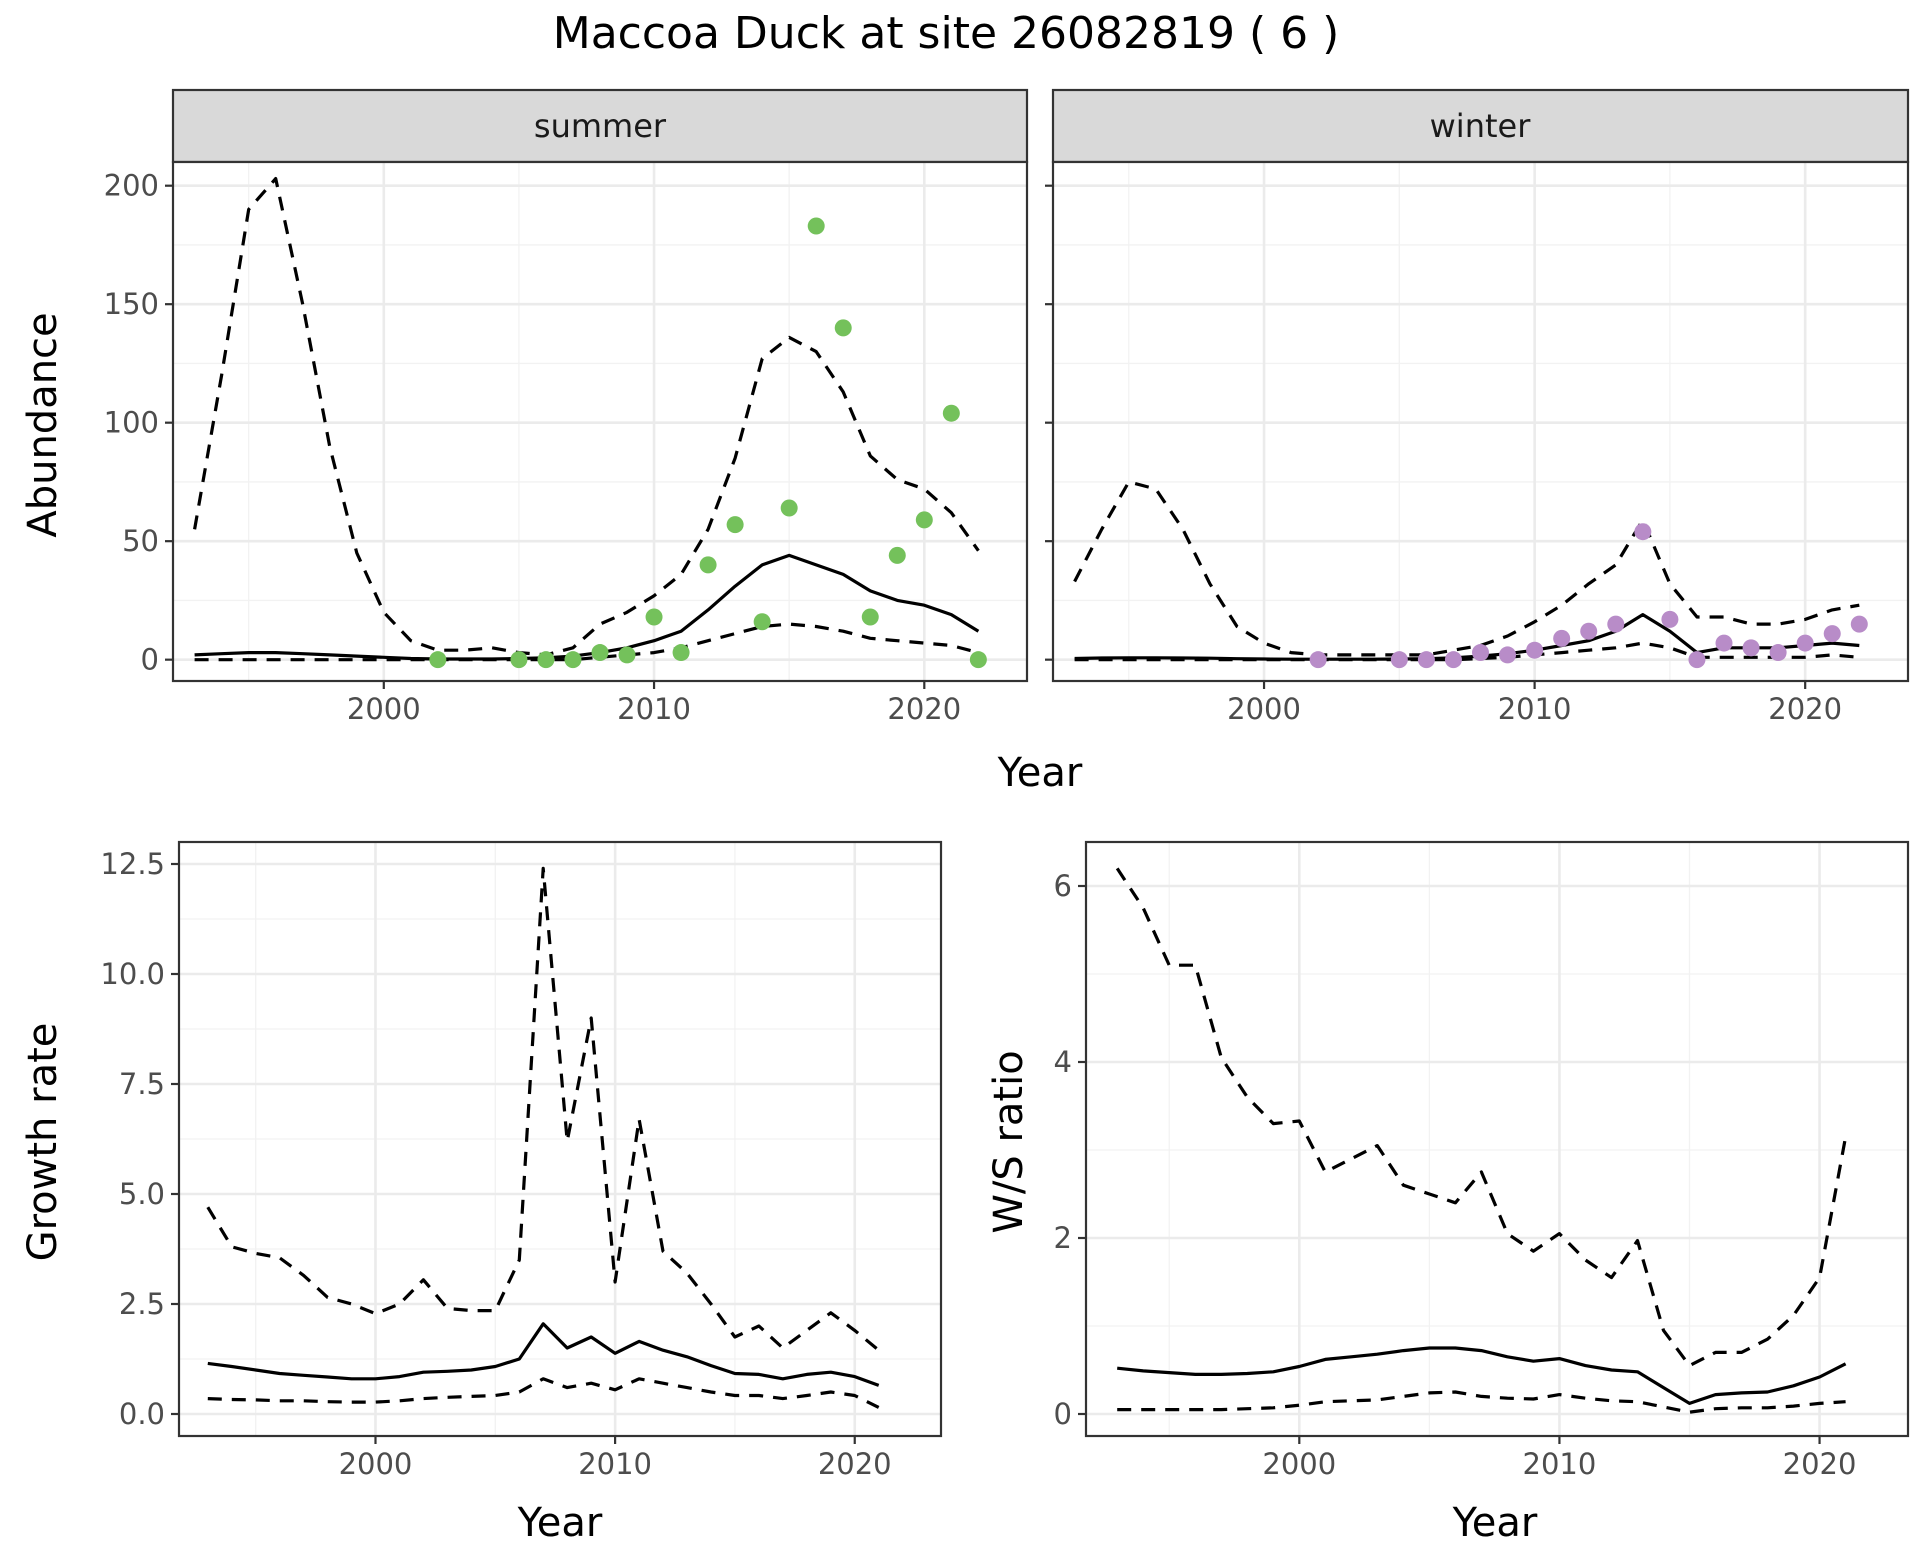 The height and width of the screenshot is (1560, 1920). Describe the element at coordinates (1063, 886) in the screenshot. I see `y-tick-label: 6` at that location.